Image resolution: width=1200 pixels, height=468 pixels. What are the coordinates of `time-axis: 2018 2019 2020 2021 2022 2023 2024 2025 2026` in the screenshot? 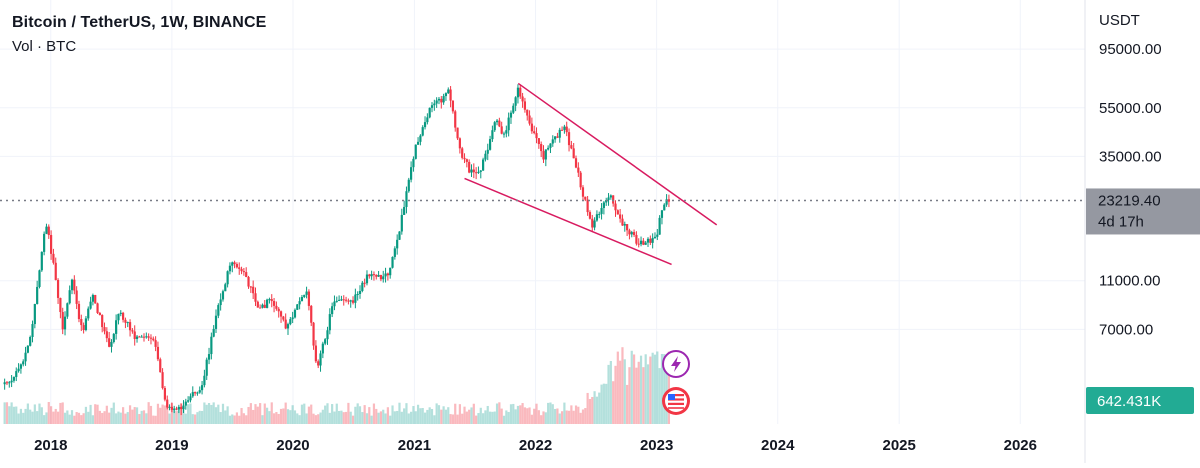 It's located at (535, 445).